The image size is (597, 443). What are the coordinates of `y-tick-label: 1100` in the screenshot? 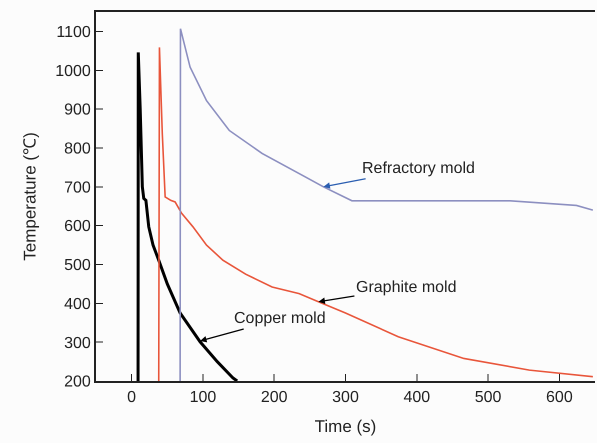 It's located at (73, 33).